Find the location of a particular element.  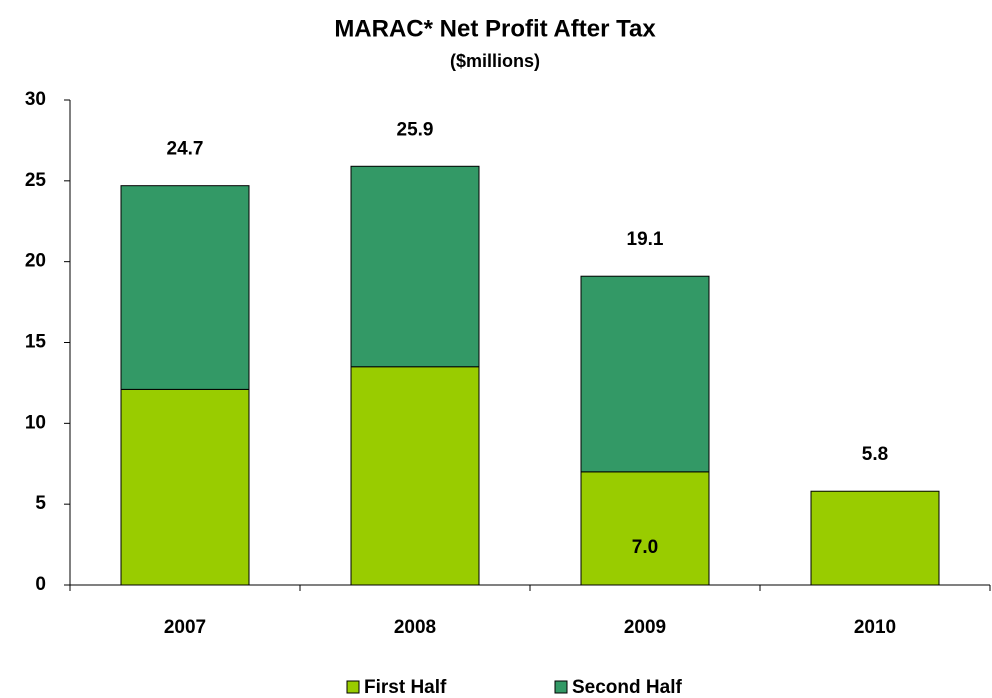

y-tick-label: 0 is located at coordinates (40, 584).